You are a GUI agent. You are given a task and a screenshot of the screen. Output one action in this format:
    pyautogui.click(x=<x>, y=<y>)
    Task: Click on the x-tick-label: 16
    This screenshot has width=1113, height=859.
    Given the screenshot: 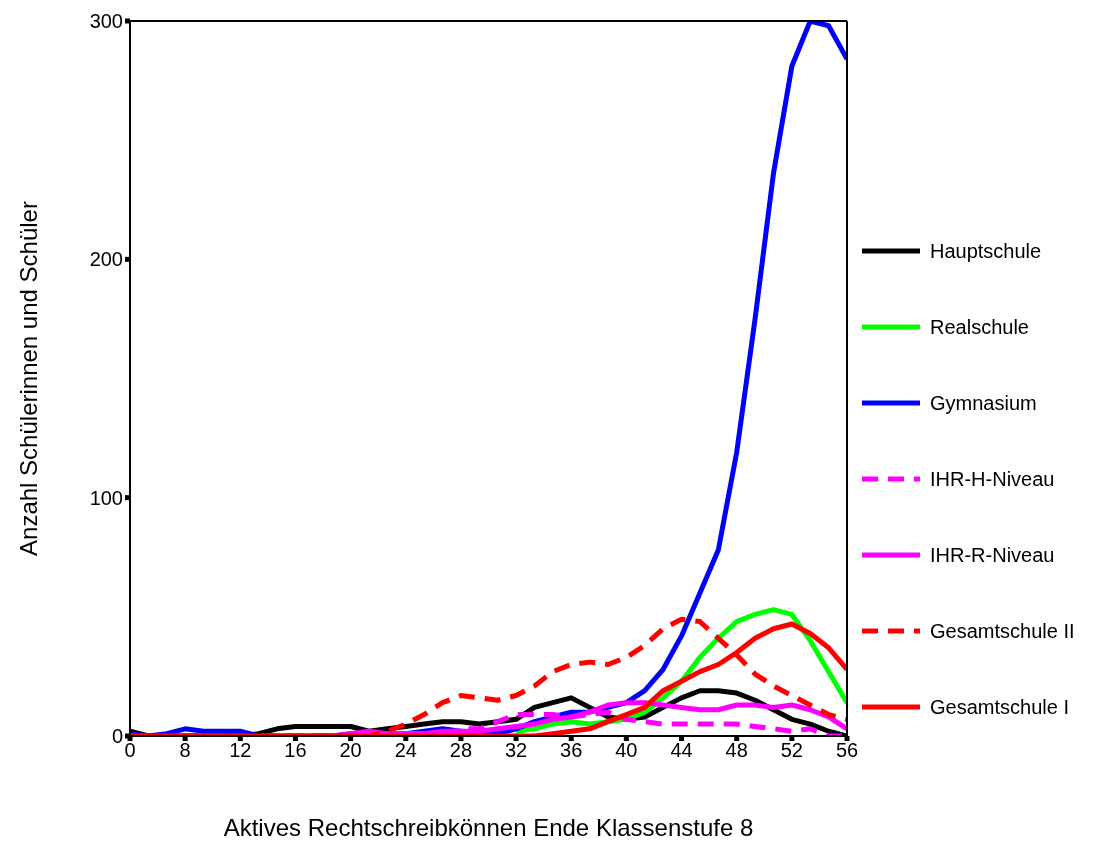 What is the action you would take?
    pyautogui.click(x=295, y=750)
    